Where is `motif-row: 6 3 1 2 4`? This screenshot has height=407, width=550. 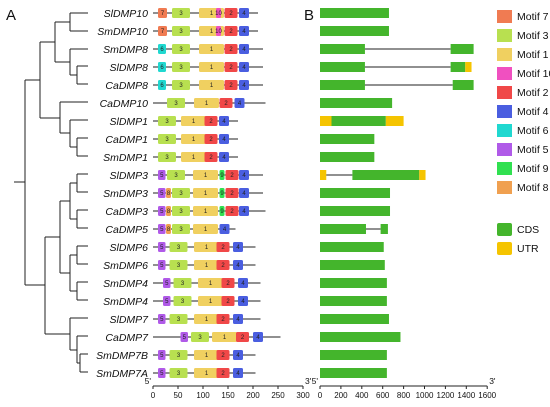
motif-row: 6 3 1 2 4 is located at coordinates (208, 49).